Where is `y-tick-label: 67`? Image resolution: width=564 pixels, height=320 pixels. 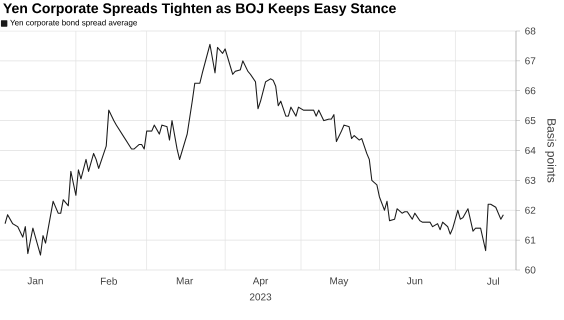 y-tick-label: 67 is located at coordinates (530, 60).